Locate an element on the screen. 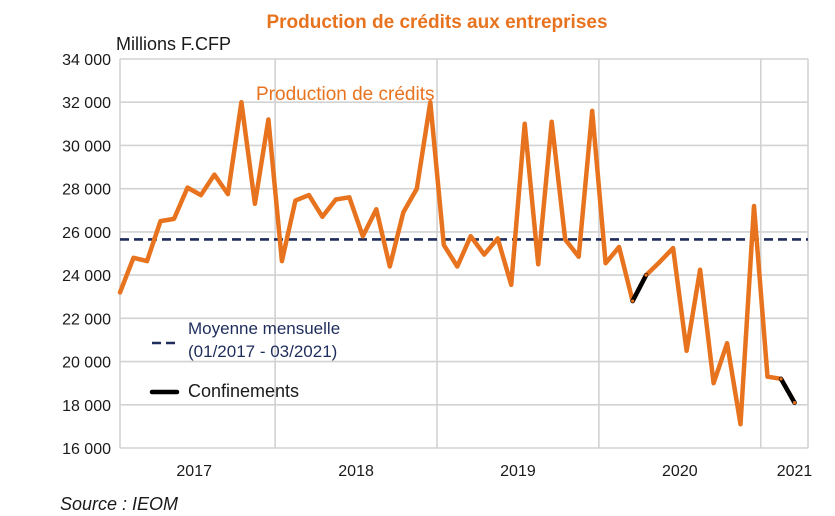 The width and height of the screenshot is (835, 516). y-axis-unit-label: Millions F.CFP is located at coordinates (173, 44).